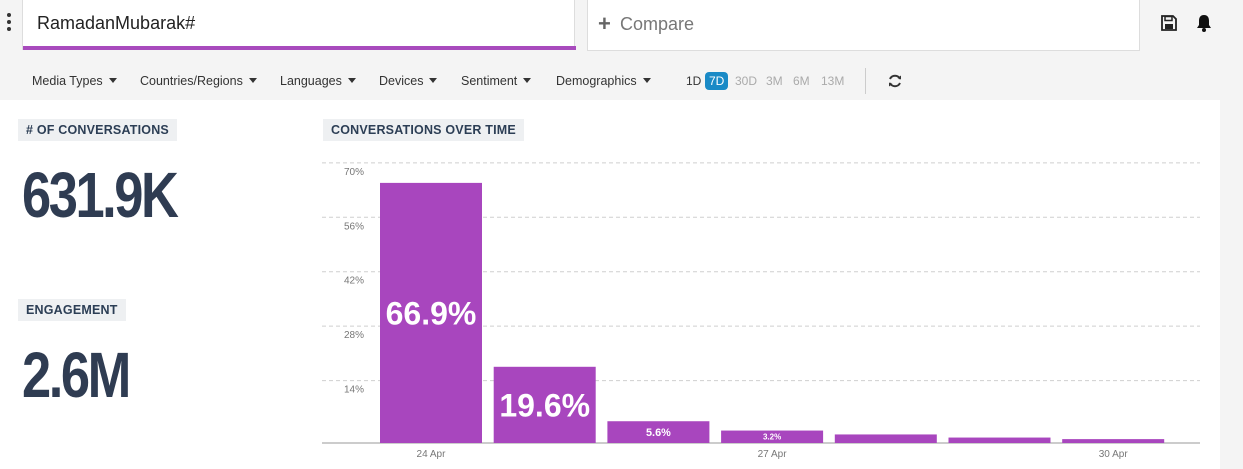 This screenshot has width=1243, height=469. What do you see at coordinates (100, 195) in the screenshot?
I see `conversations-value: 631.9K` at bounding box center [100, 195].